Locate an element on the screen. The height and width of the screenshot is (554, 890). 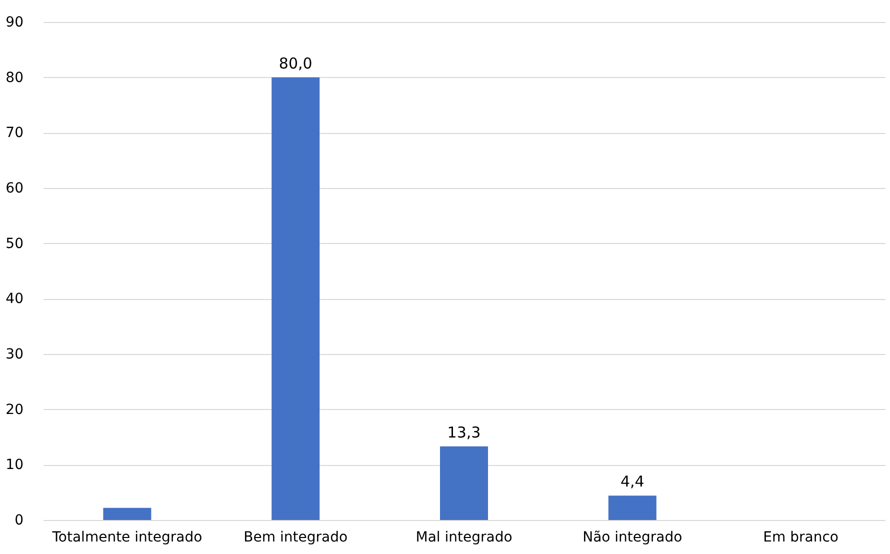
data-label: 80,0 is located at coordinates (295, 63).